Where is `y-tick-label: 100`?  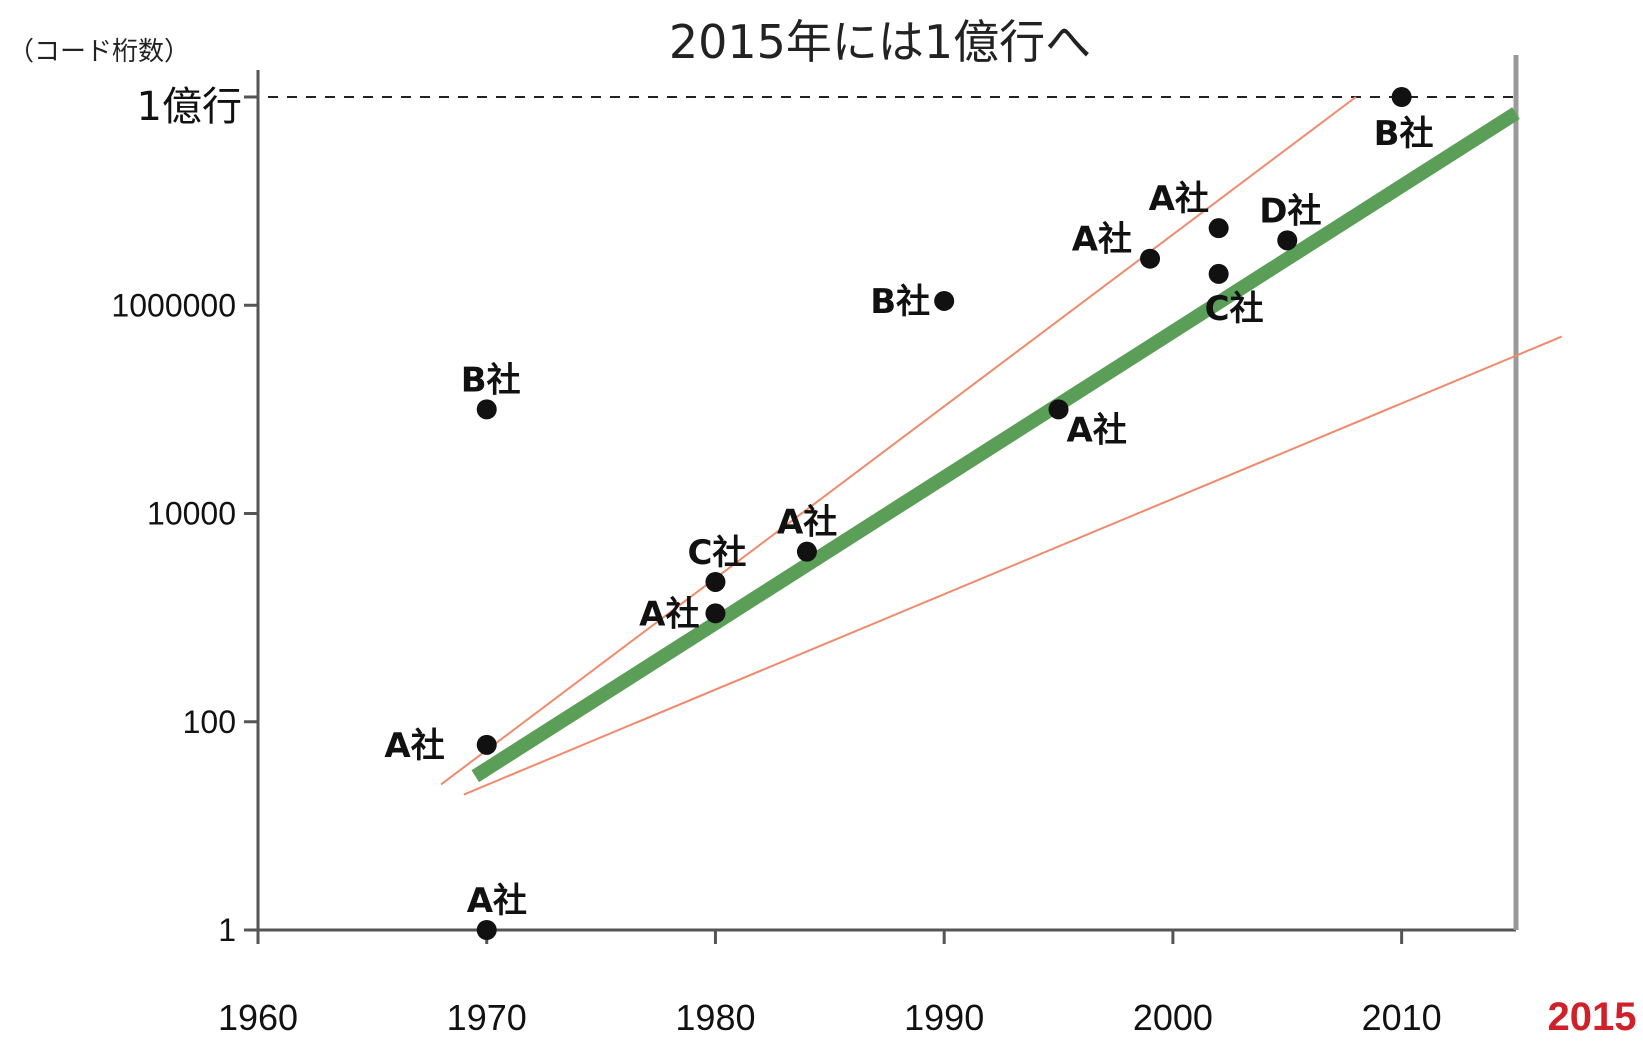
y-tick-label: 100 is located at coordinates (209, 722).